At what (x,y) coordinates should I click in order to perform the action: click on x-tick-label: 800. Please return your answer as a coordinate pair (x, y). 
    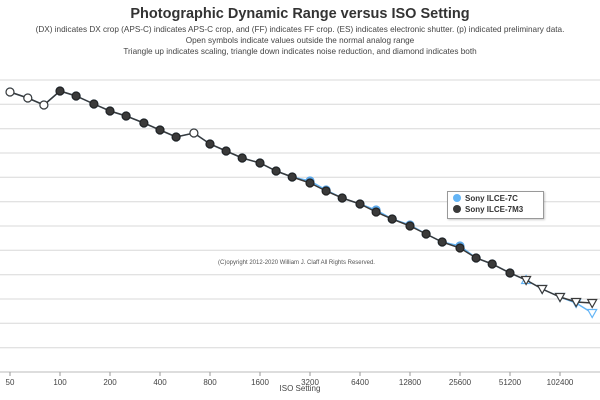
    Looking at the image, I should click on (210, 382).